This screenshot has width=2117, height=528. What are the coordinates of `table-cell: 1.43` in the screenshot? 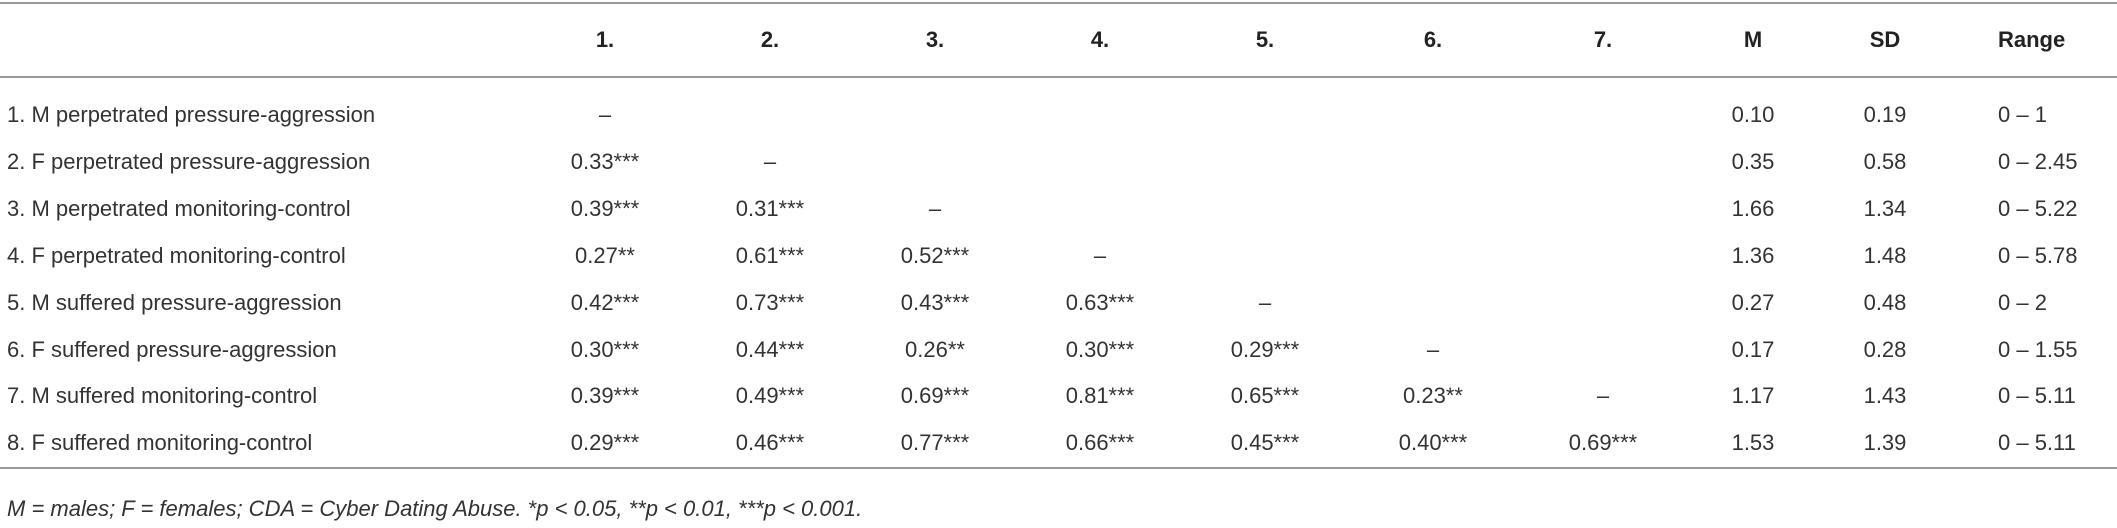 It's located at (1885, 396).